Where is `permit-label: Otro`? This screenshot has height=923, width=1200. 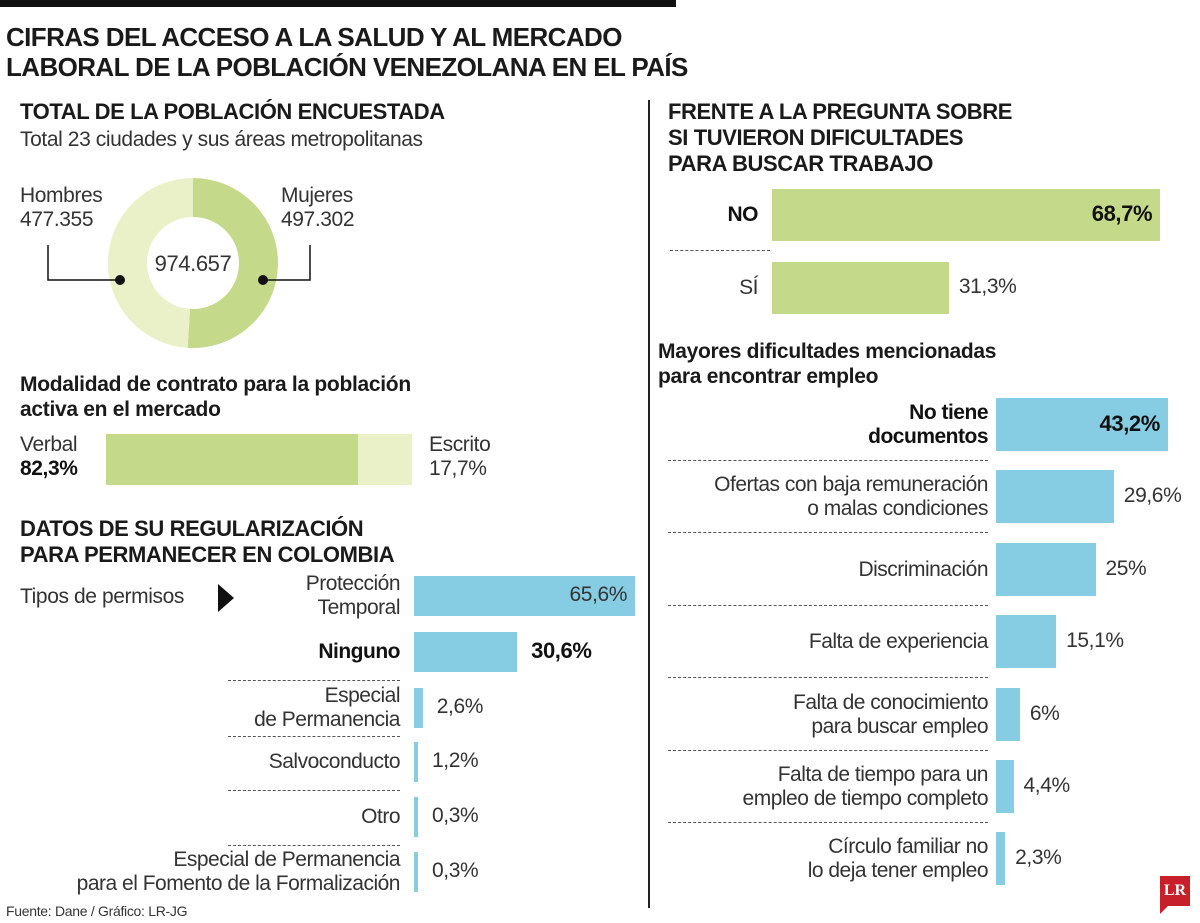 permit-label: Otro is located at coordinates (380, 817).